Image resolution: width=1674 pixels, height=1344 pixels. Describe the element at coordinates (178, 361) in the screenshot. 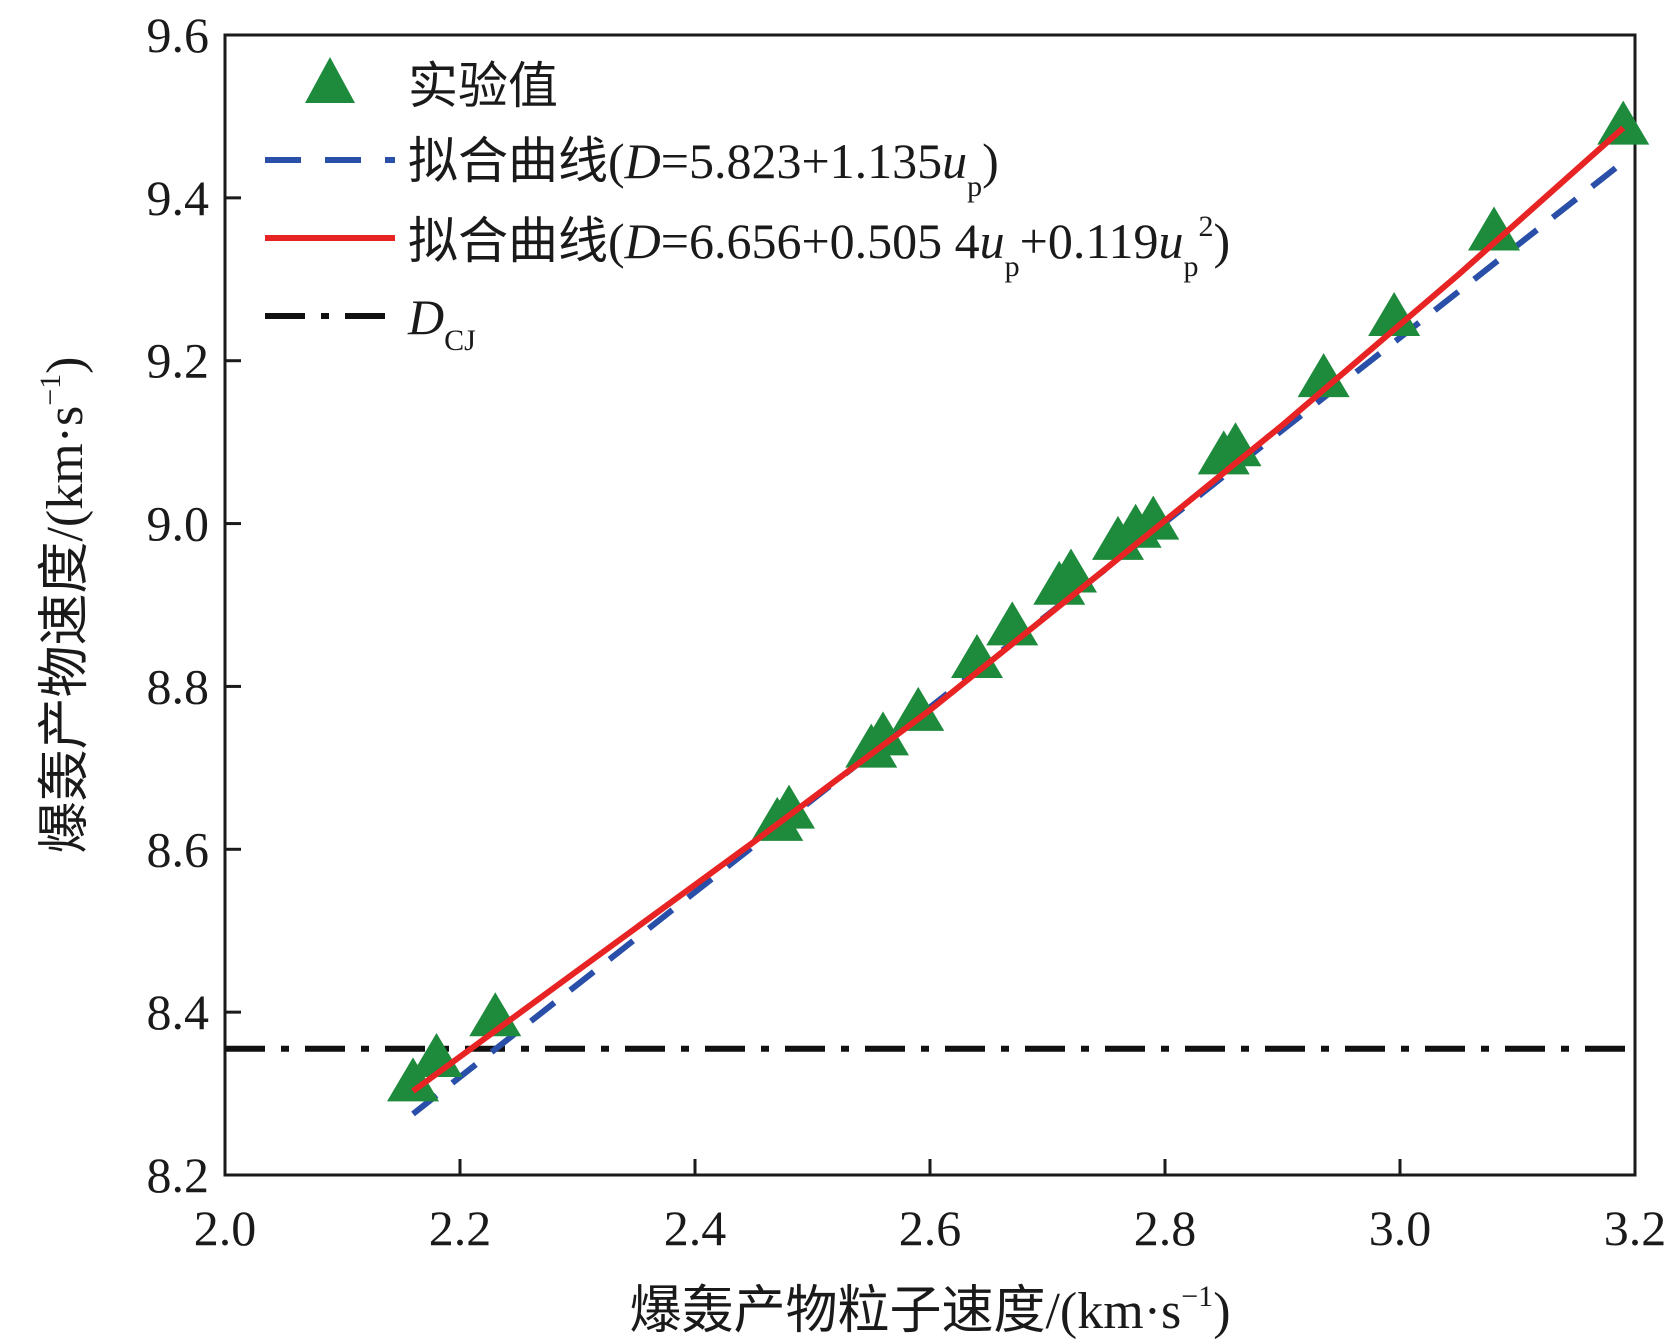

I see `y-tick-label-5: 9.2` at that location.